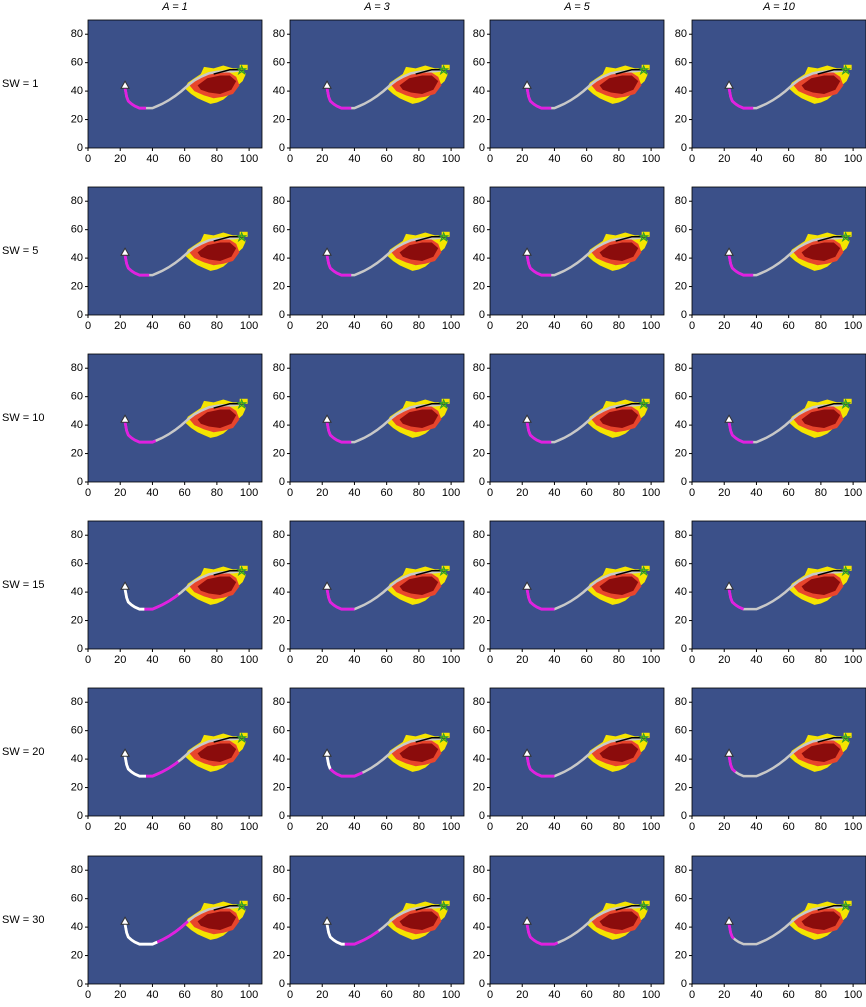  I want to click on column-title: A = 5, so click(576, 7).